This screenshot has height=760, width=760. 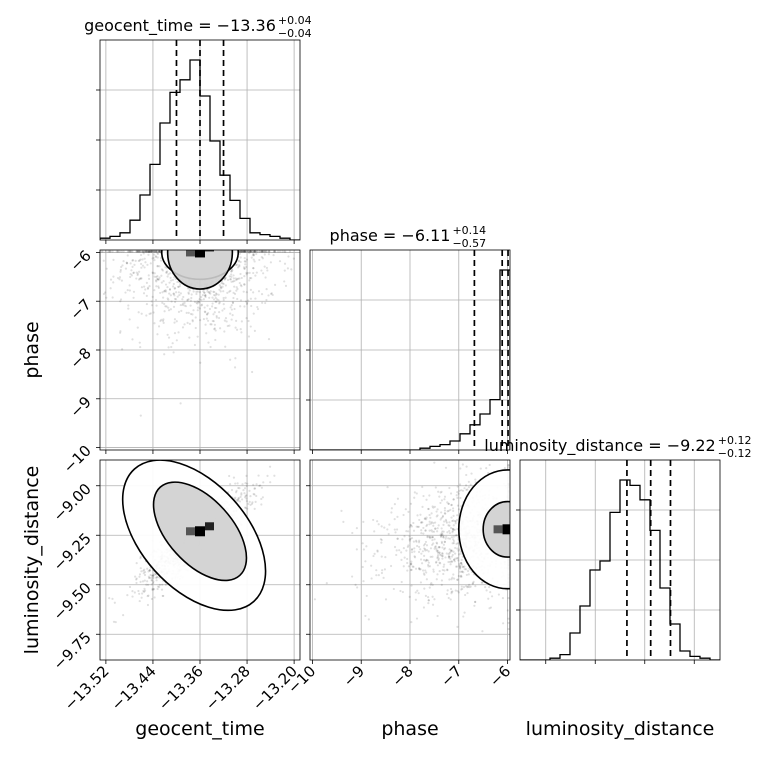 I want to click on histogram-panel-luminosity_distance, so click(x=618, y=561).